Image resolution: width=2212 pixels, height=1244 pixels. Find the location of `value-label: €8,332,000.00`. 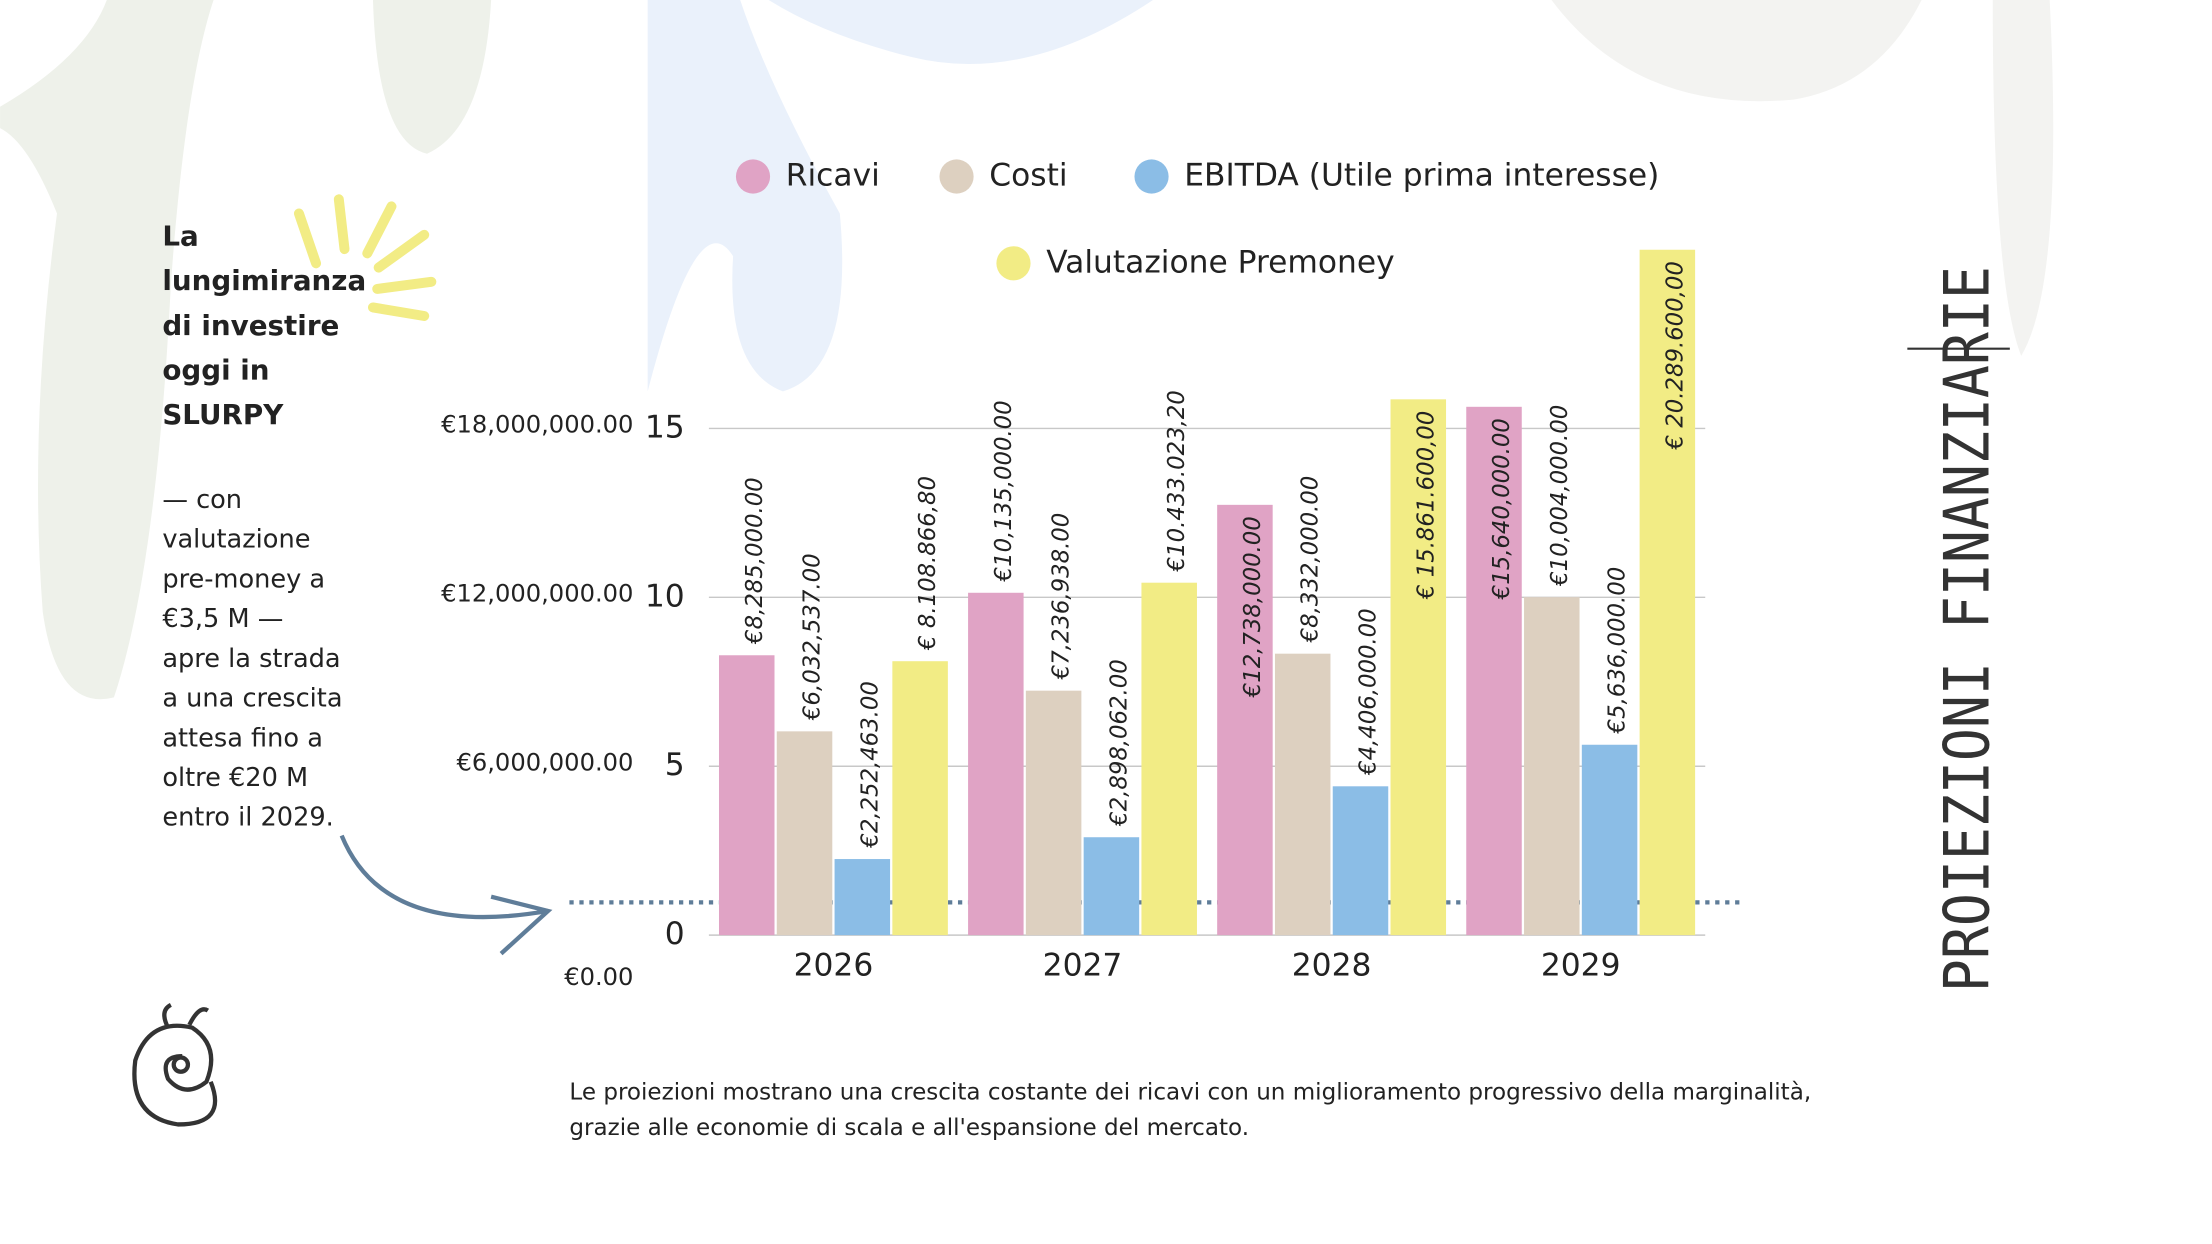

value-label: €8,332,000.00 is located at coordinates (1311, 560).